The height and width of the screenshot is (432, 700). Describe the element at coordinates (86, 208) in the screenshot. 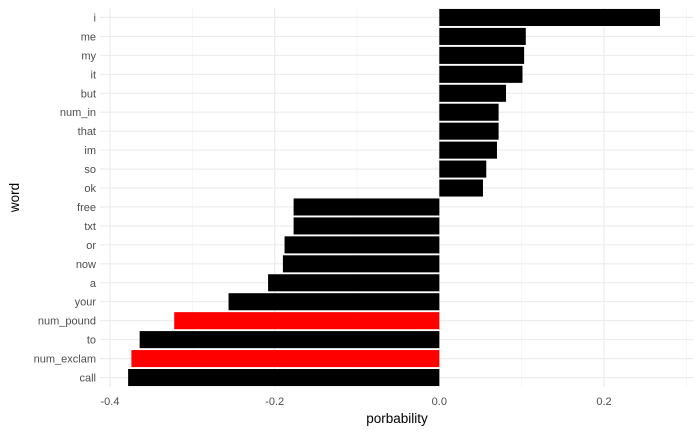

I see `y-tick-label: free` at that location.